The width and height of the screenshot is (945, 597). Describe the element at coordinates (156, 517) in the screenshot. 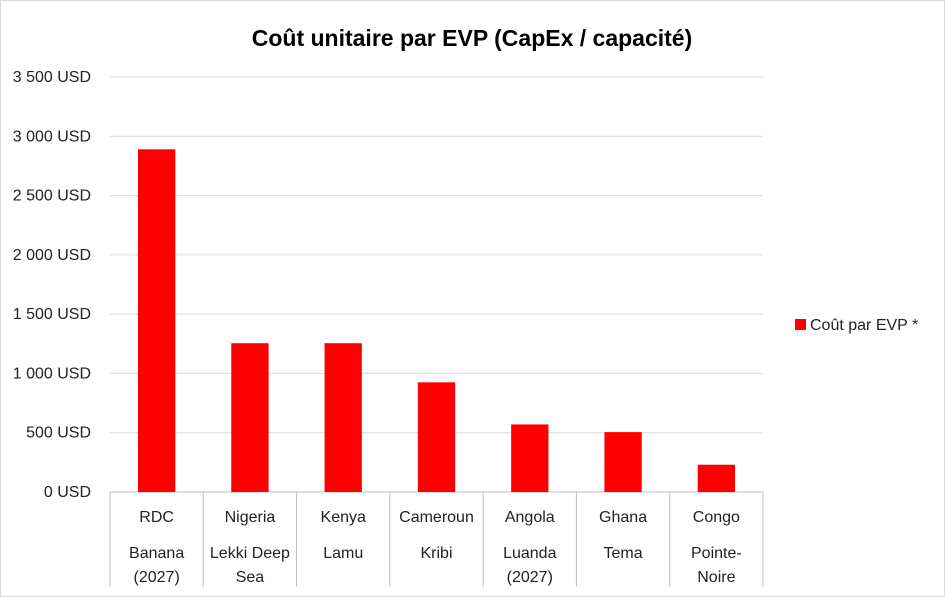

I see `category-label: RDC` at that location.